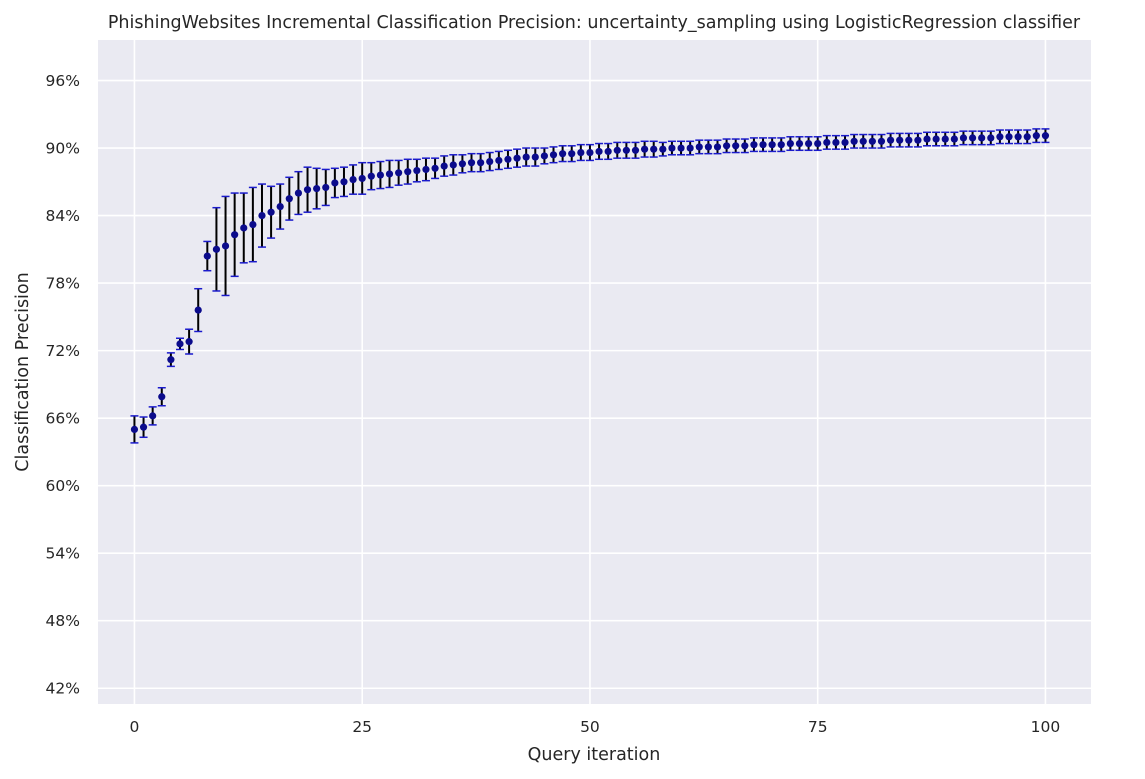  What do you see at coordinates (1046, 727) in the screenshot?
I see `x-tick-label: 100` at bounding box center [1046, 727].